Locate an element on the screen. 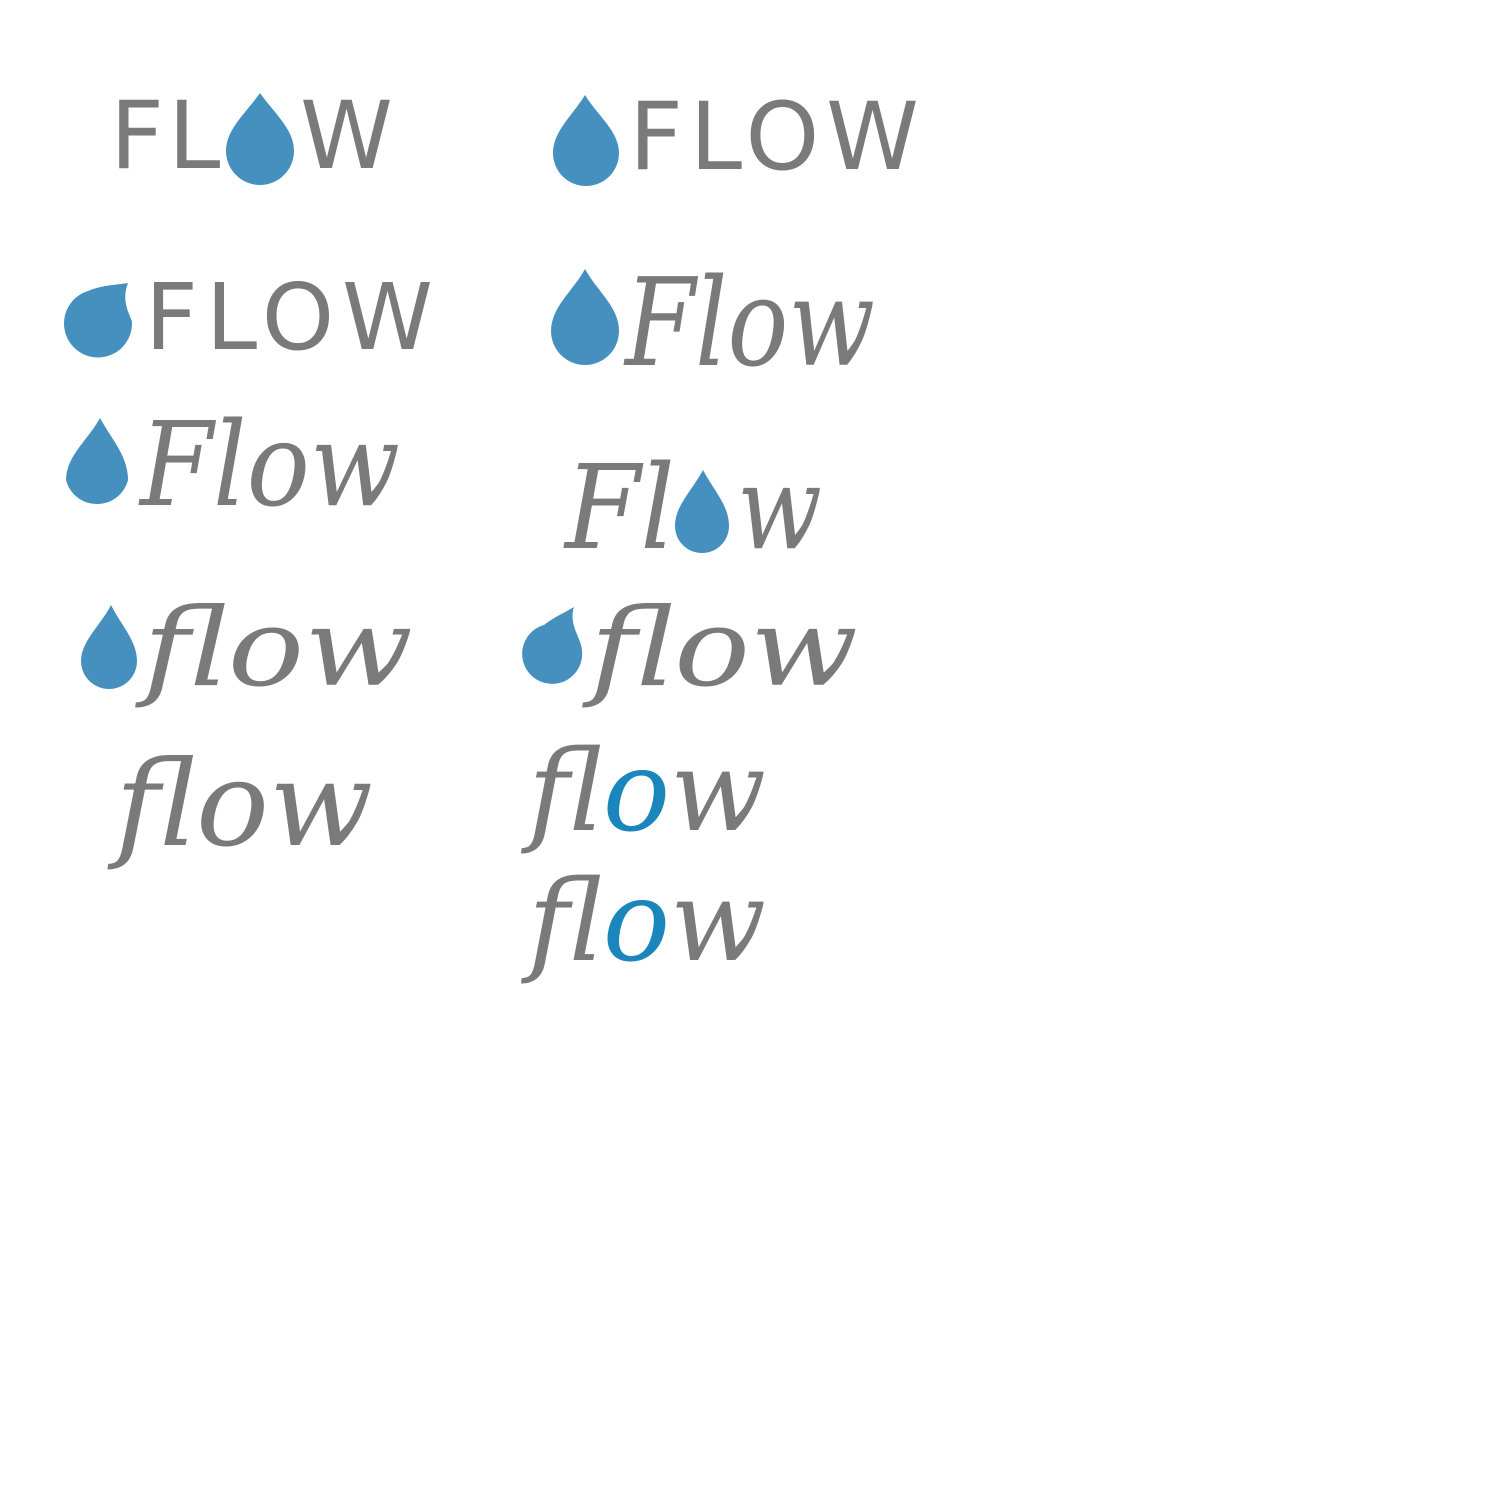 Image resolution: width=1500 pixels, height=1500 pixels. logo-tilted-drop-flow-caps: FLOW is located at coordinates (248, 317).